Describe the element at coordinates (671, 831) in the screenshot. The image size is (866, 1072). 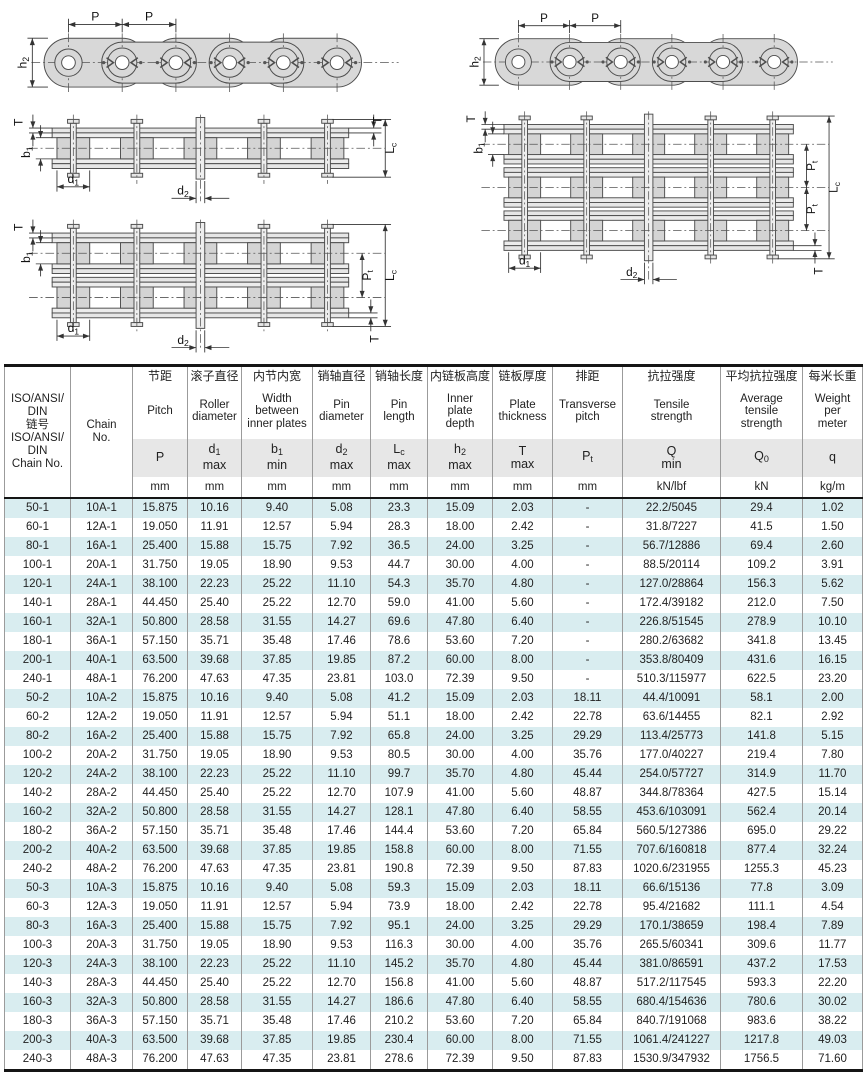
I see `table-cell: 560.5/127386` at that location.